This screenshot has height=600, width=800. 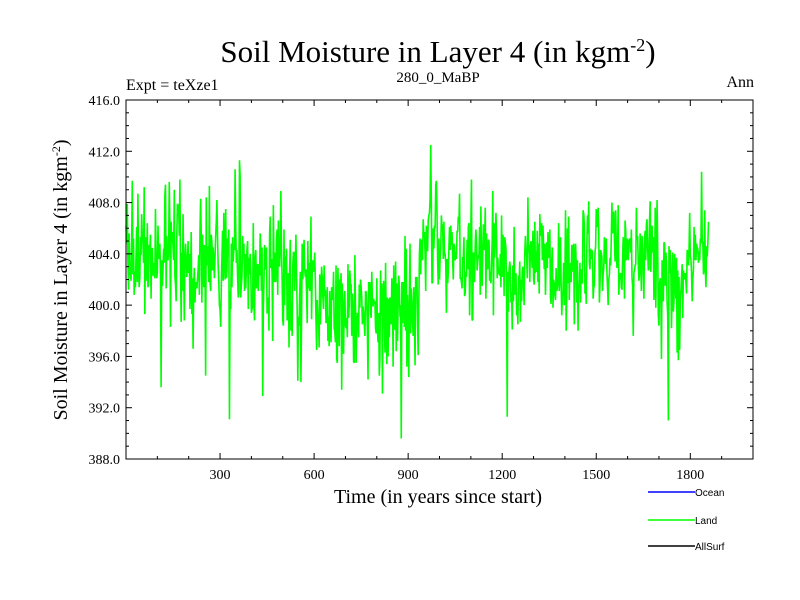 I want to click on x-tick-label: 1500, so click(x=596, y=475).